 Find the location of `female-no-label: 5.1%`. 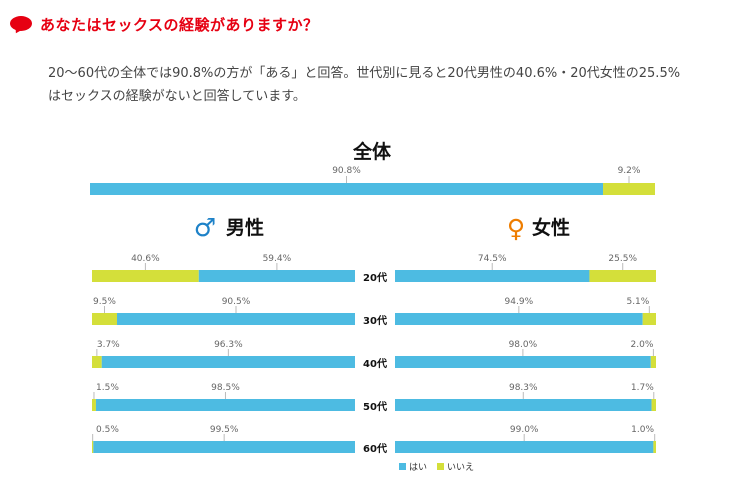

female-no-label: 5.1% is located at coordinates (637, 302).